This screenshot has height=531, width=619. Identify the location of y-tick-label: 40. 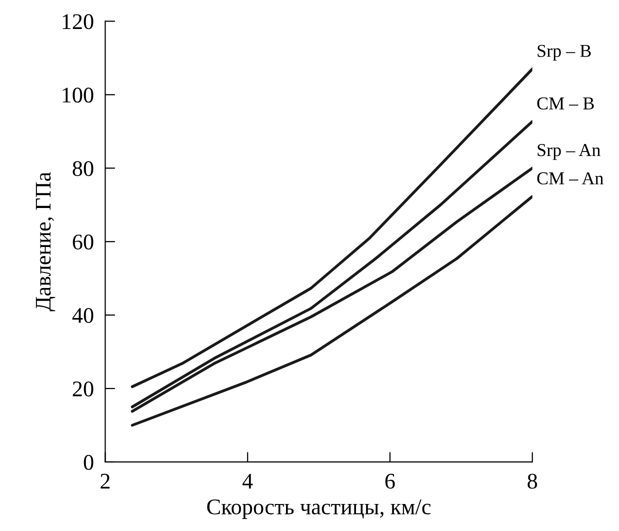
(83, 315).